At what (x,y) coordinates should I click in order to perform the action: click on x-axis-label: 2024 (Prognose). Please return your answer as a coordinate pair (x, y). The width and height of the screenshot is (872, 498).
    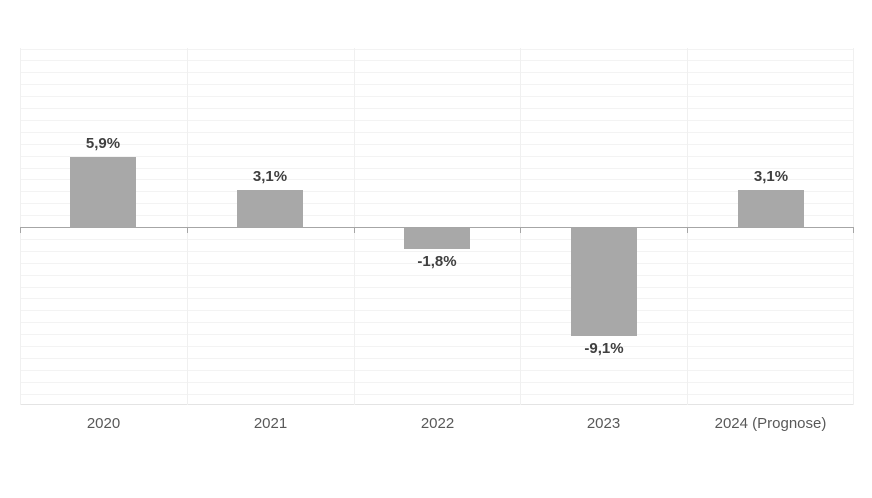
    Looking at the image, I should click on (770, 423).